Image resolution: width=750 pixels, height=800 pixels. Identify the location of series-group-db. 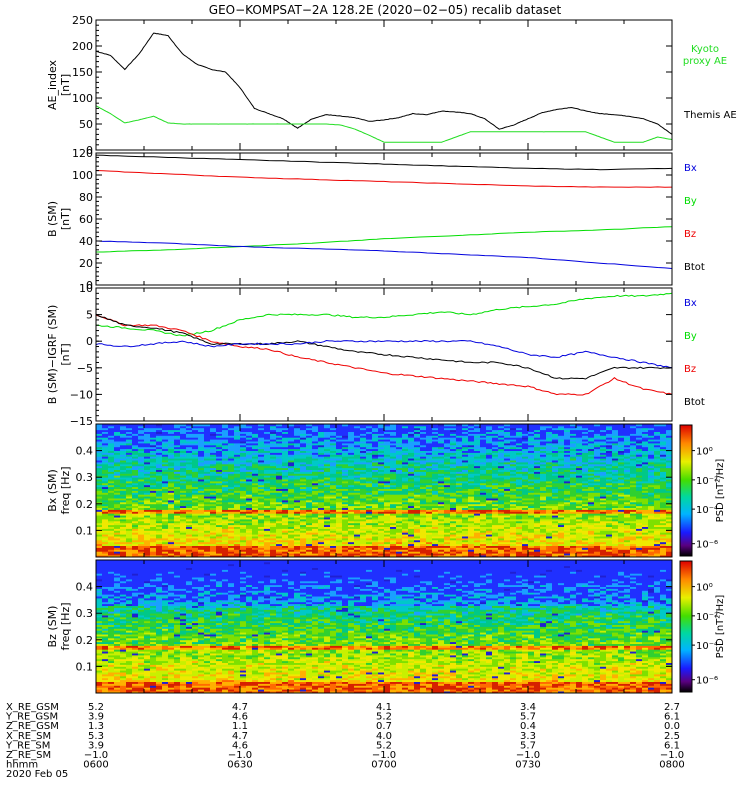
(384, 344).